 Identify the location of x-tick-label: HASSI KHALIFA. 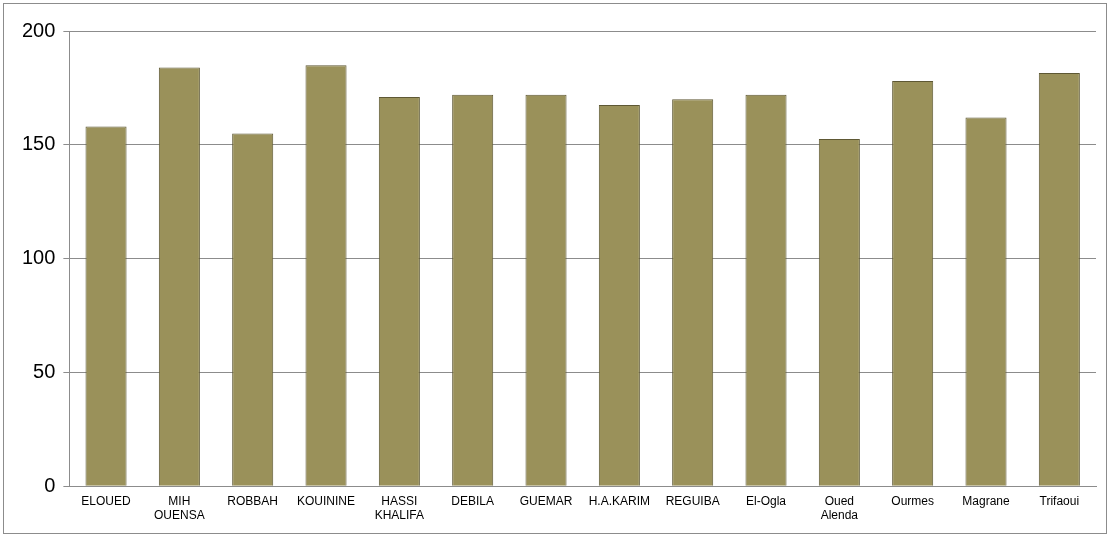
(399, 508).